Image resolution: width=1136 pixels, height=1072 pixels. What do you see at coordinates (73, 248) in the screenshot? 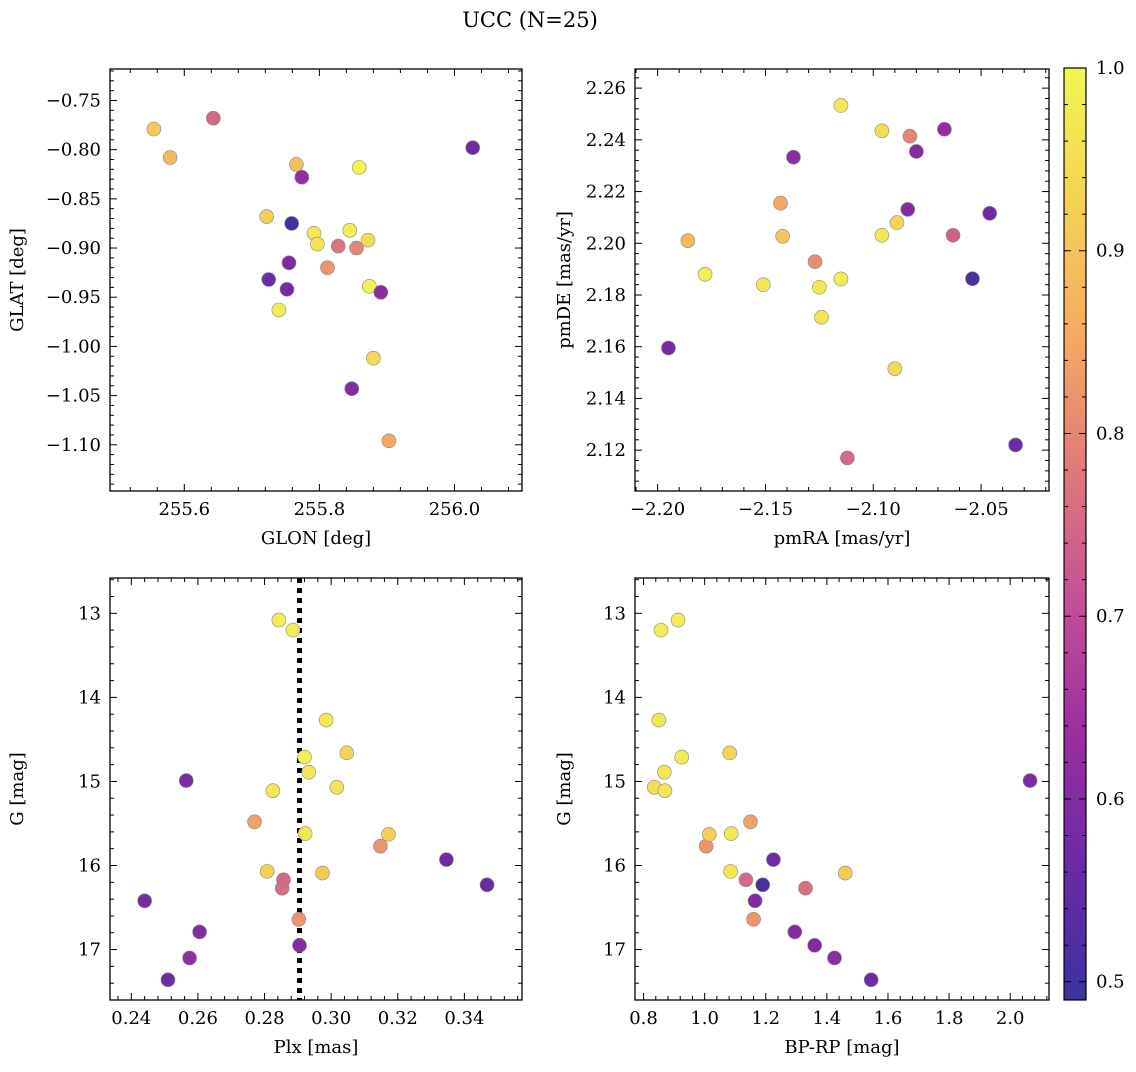
I see `y-tick-label: −0.90` at bounding box center [73, 248].